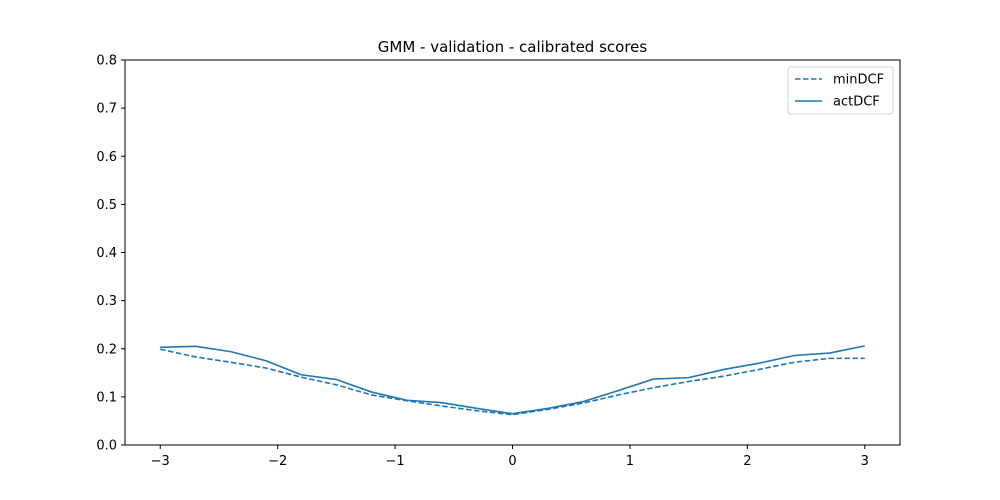  Describe the element at coordinates (277, 461) in the screenshot. I see `x-tick-label: −2` at that location.